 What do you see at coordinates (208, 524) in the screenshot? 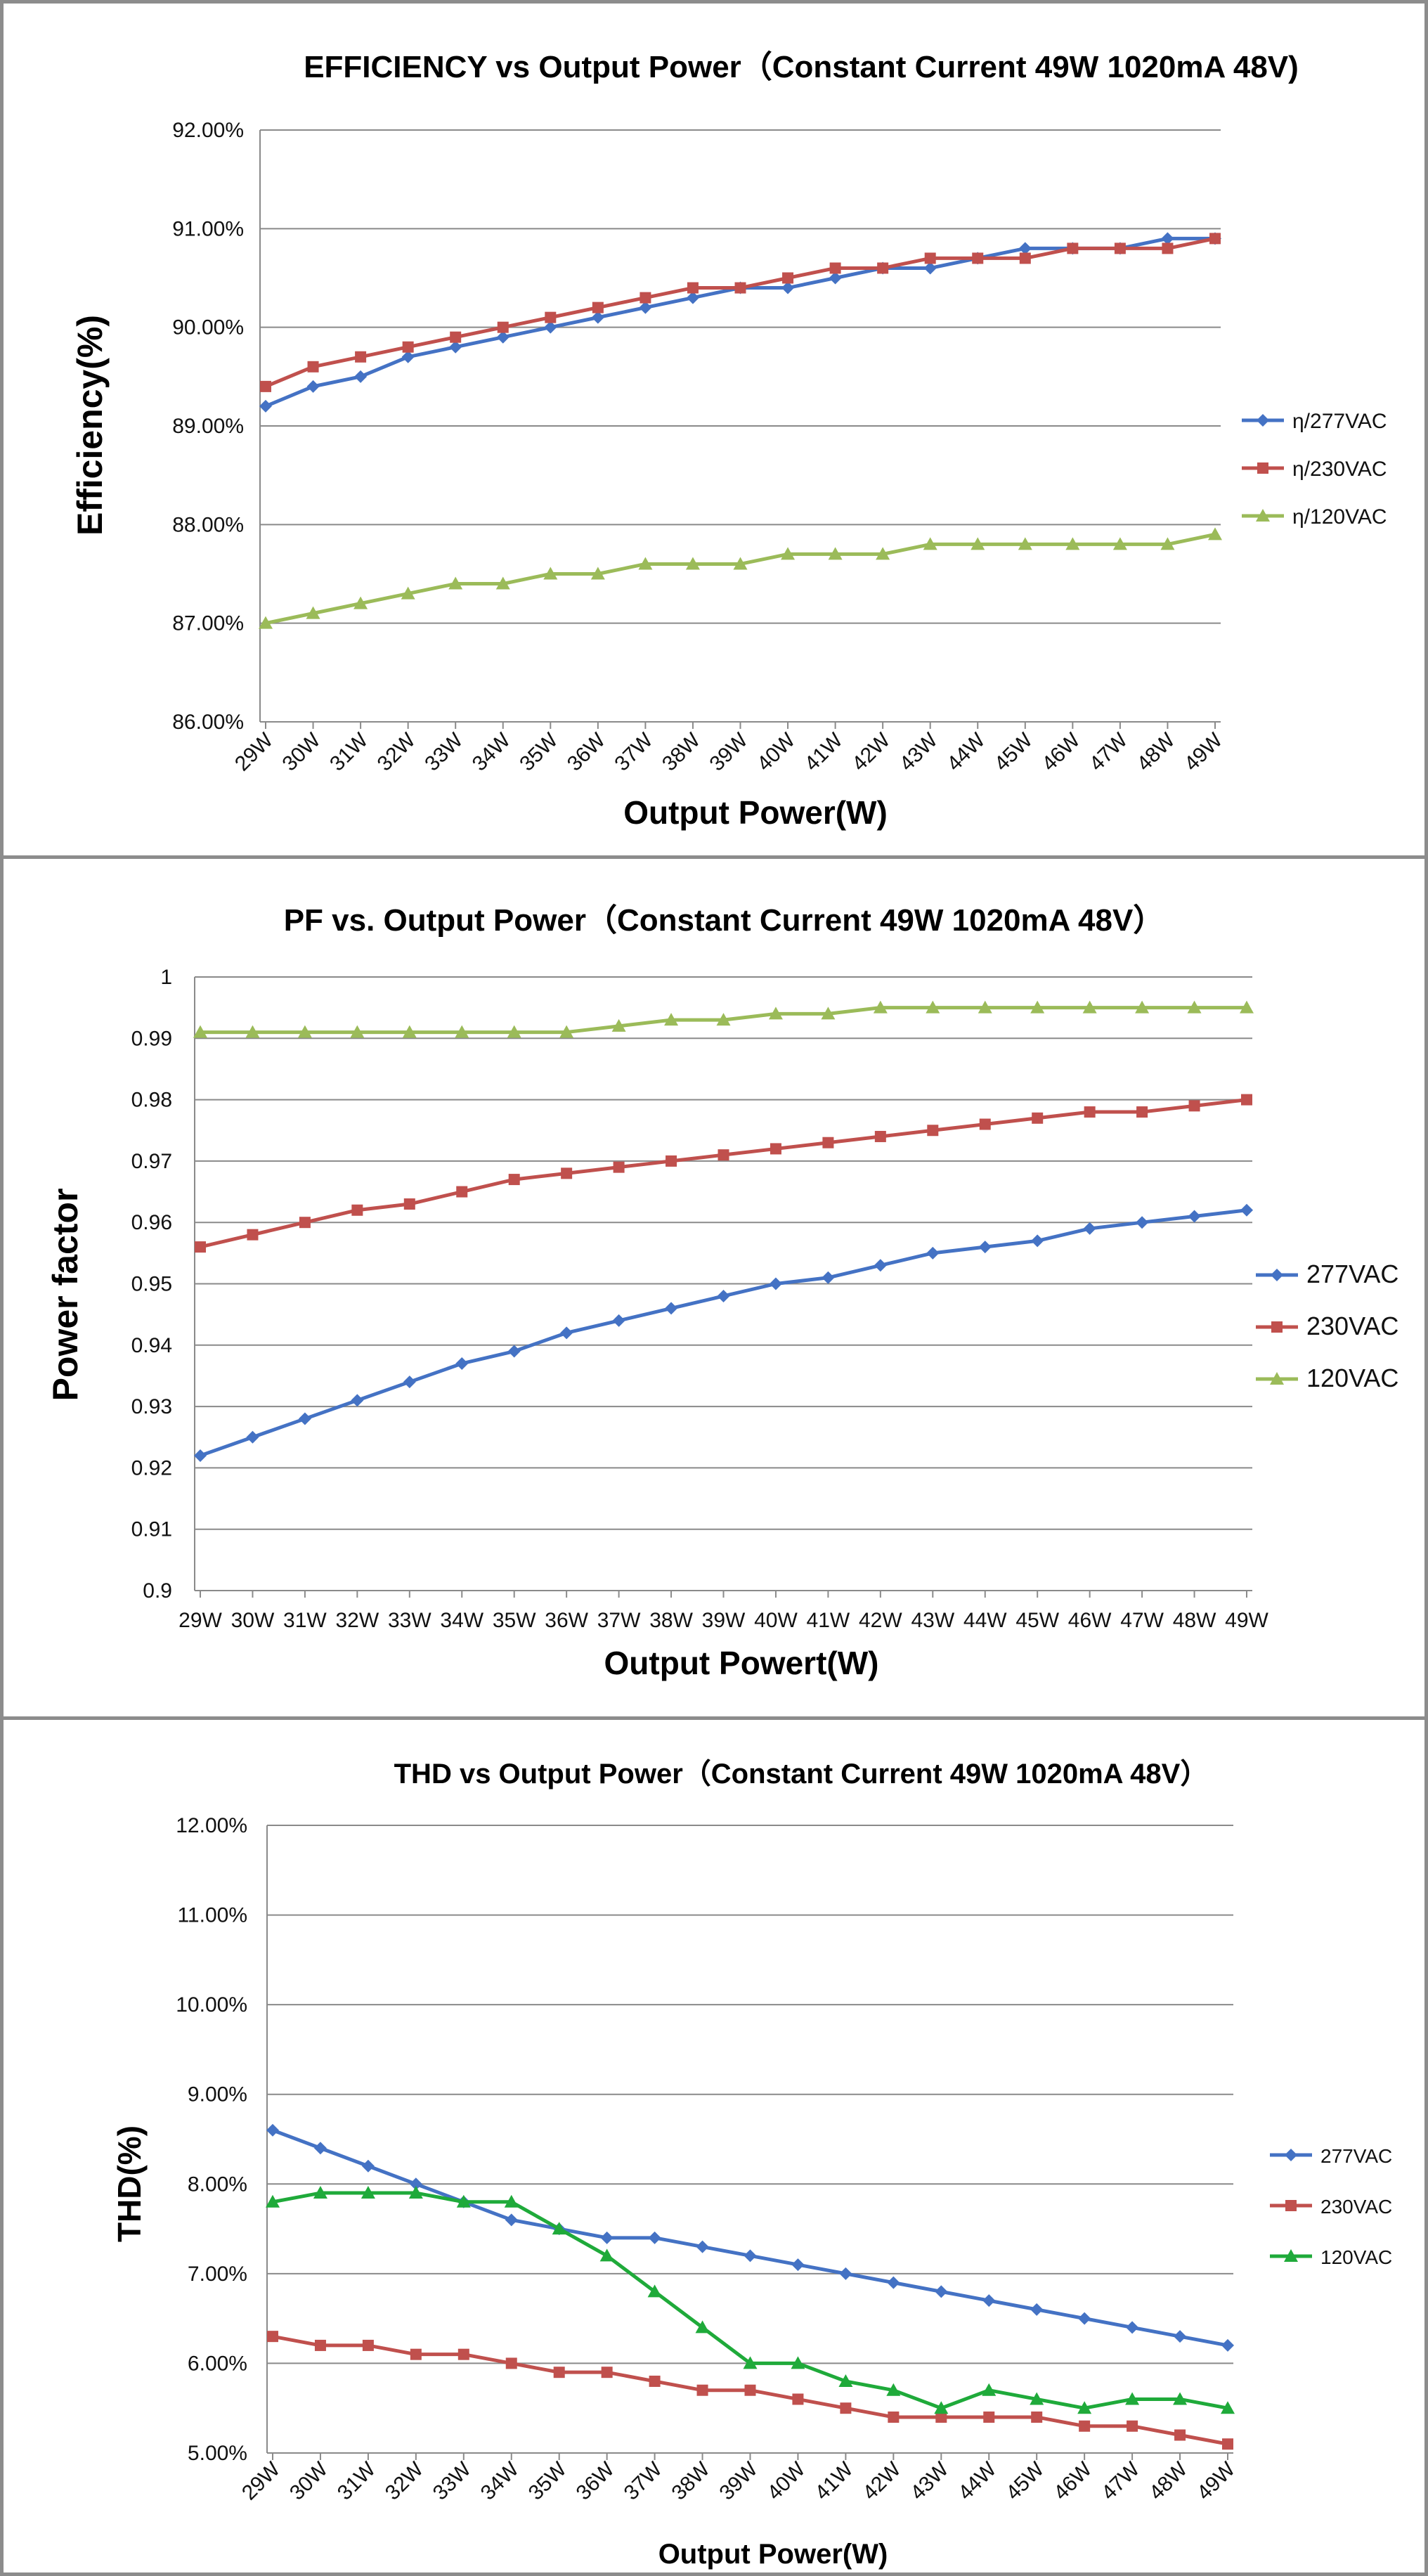
I see `y-tick-label: 88.00%` at bounding box center [208, 524].